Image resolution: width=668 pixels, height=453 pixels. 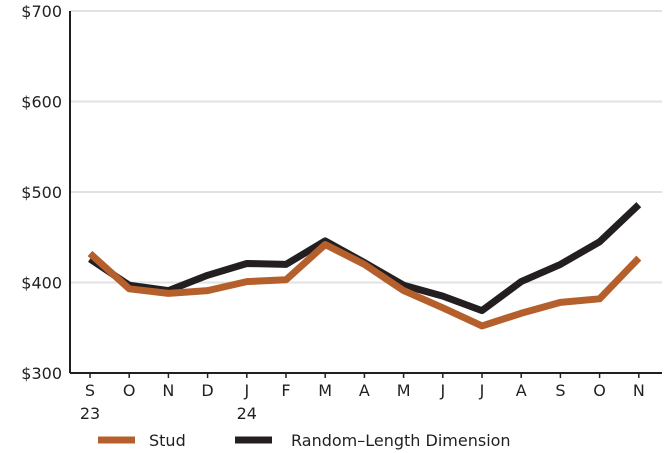 I want to click on y-tick-label: $600, so click(x=41, y=102).